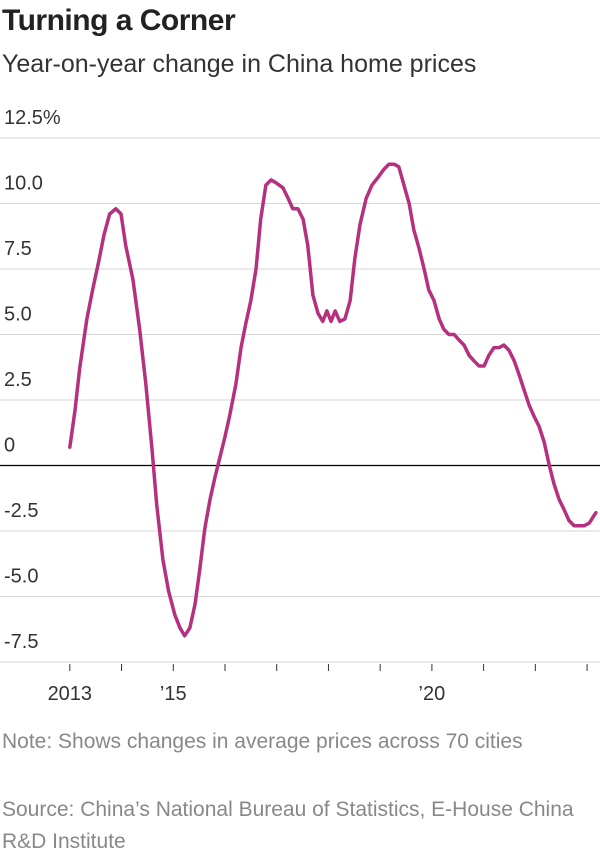 This screenshot has width=600, height=860. Describe the element at coordinates (9, 446) in the screenshot. I see `y-tick-label: 0` at that location.